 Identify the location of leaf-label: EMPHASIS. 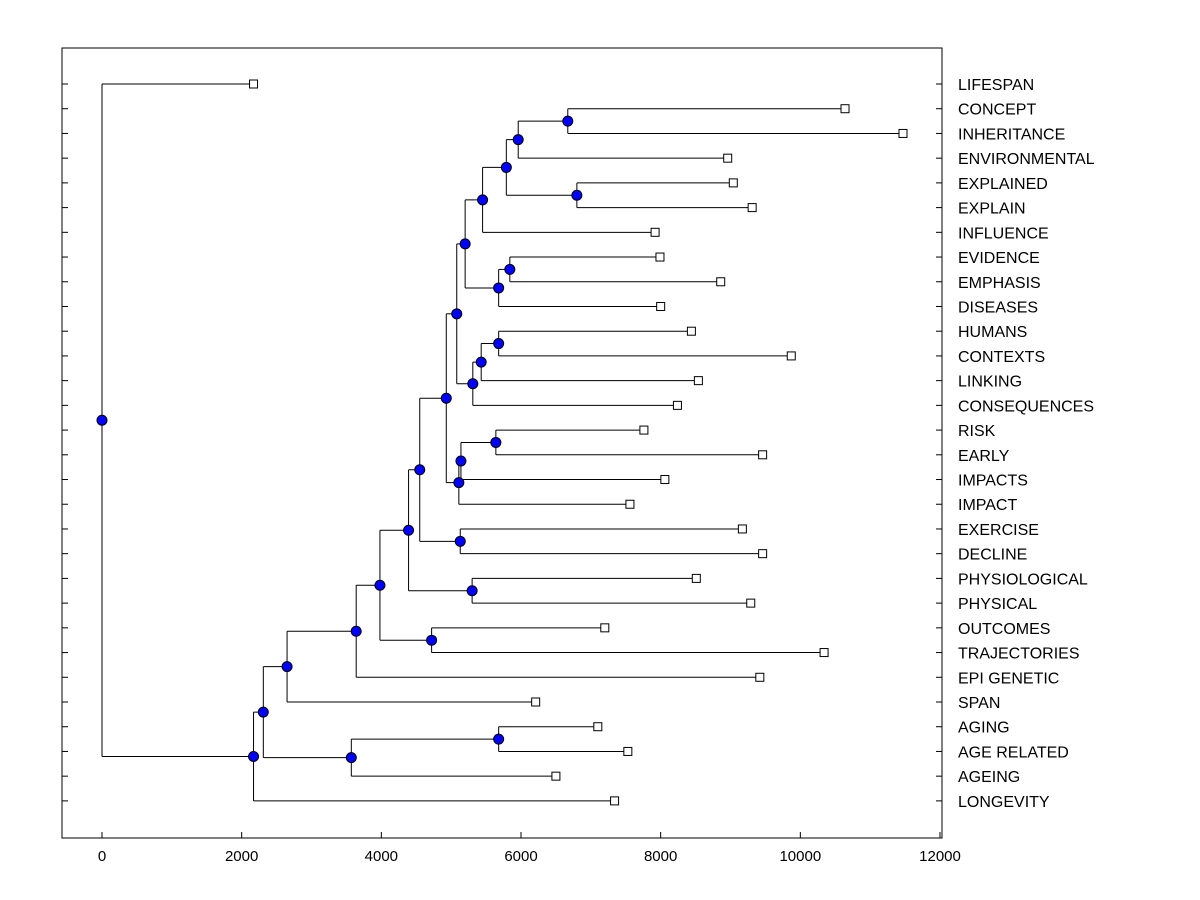
(999, 283).